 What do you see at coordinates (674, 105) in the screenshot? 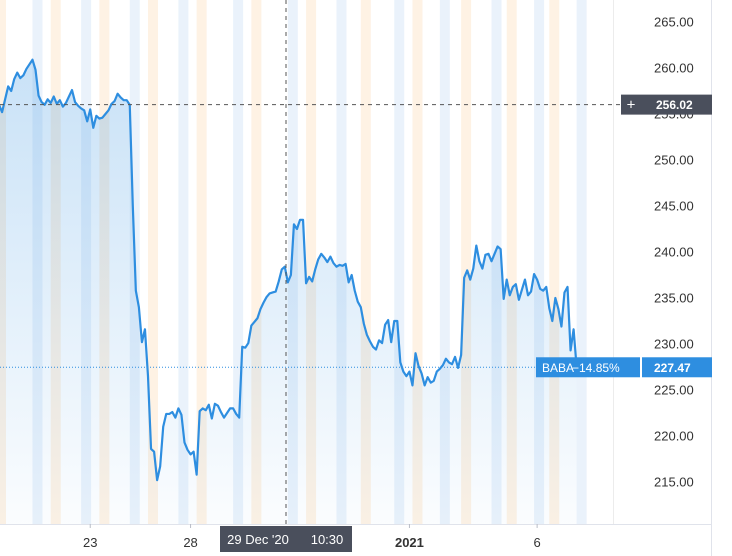
I see `crosshair-price-label: 256.02` at bounding box center [674, 105].